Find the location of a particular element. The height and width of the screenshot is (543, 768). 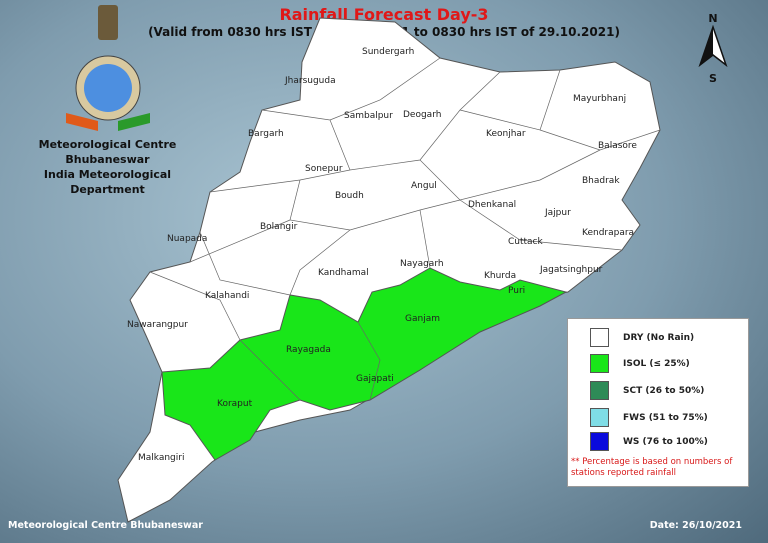

south-label: S is located at coordinates (713, 78).